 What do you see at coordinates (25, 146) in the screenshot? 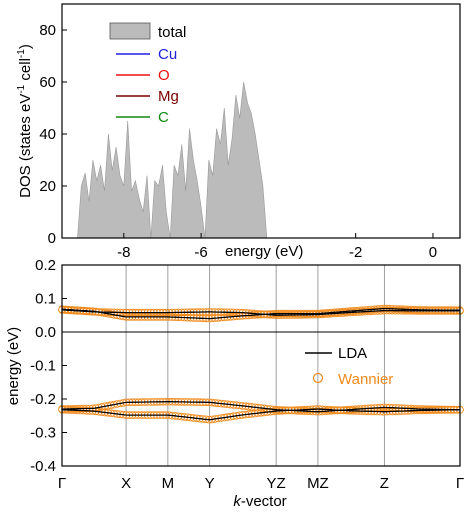
I see `dos-ylabel-main: DOS (states eV` at bounding box center [25, 146].